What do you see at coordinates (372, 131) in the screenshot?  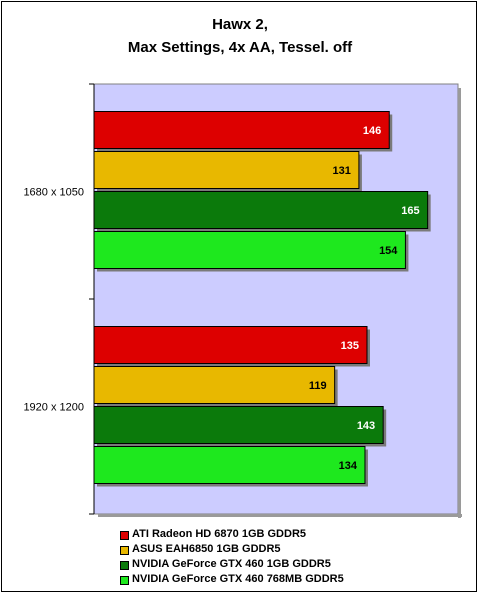 I see `bar-value-label: 146` at bounding box center [372, 131].